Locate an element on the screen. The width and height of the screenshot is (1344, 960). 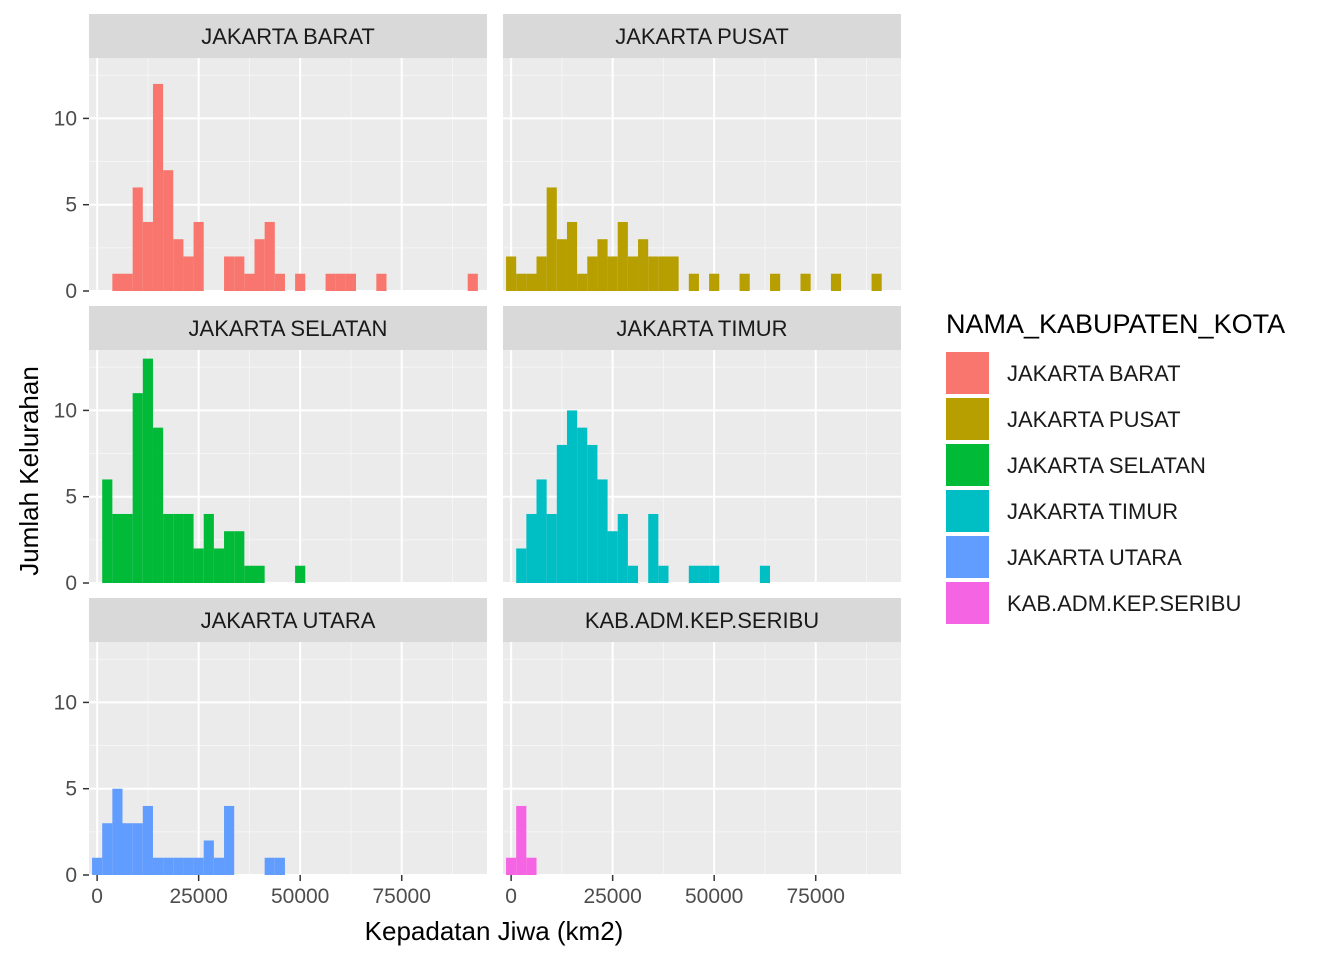
facet-jakarta-selatan: JAKARTA SELATAN 0 5 10 is located at coordinates (270, 450).